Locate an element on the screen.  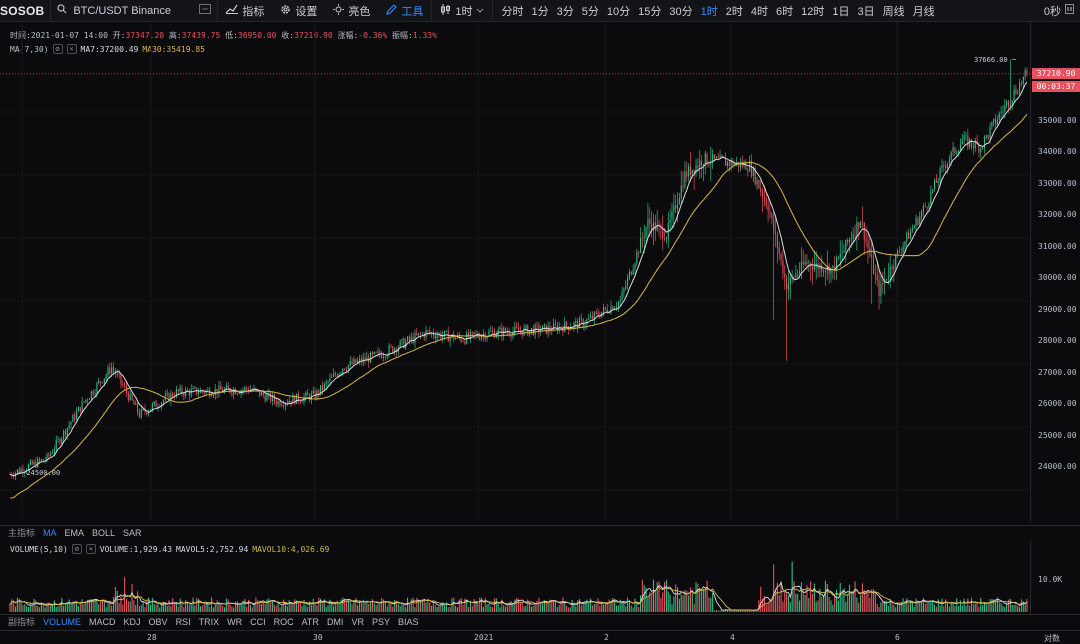
sub-indicator-tab: WR is located at coordinates (235, 621).